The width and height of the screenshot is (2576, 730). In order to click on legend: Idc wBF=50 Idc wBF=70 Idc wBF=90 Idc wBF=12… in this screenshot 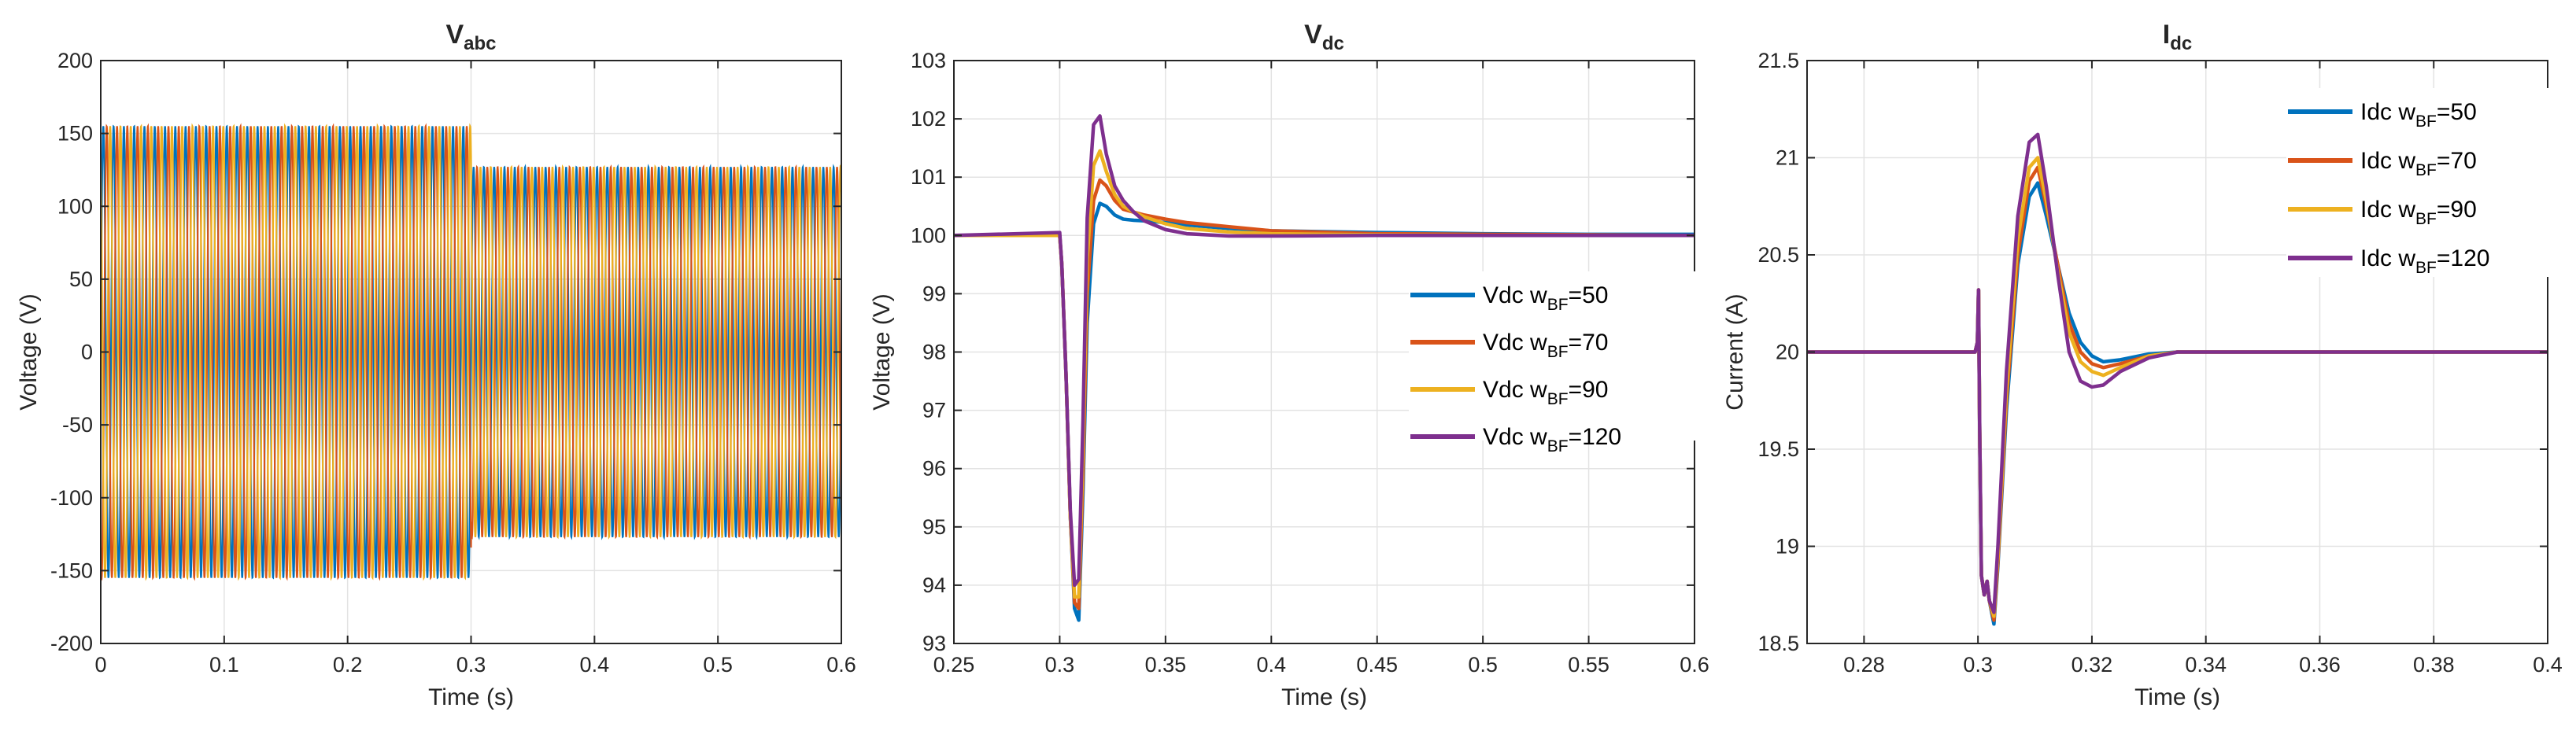, I will do `click(2420, 183)`.